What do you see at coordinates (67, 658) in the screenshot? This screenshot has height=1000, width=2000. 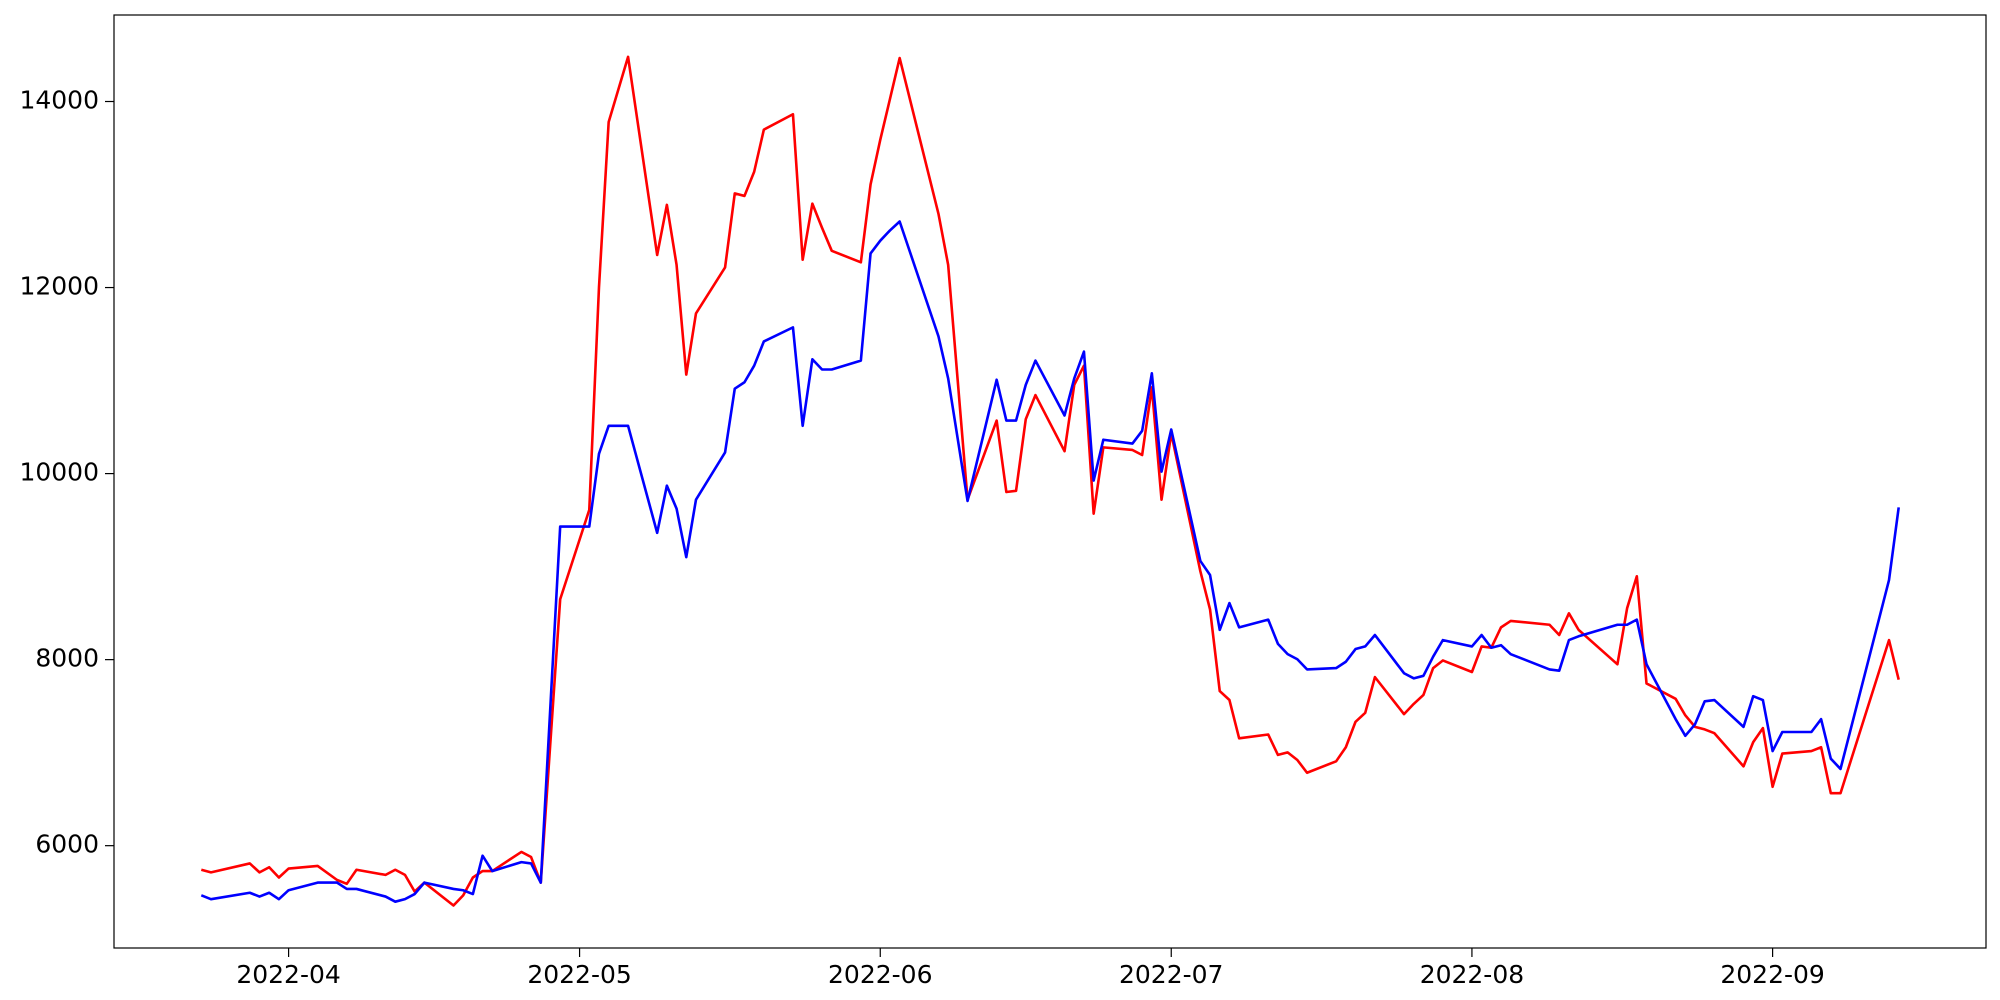 I see `y-tick-label: 8000` at bounding box center [67, 658].